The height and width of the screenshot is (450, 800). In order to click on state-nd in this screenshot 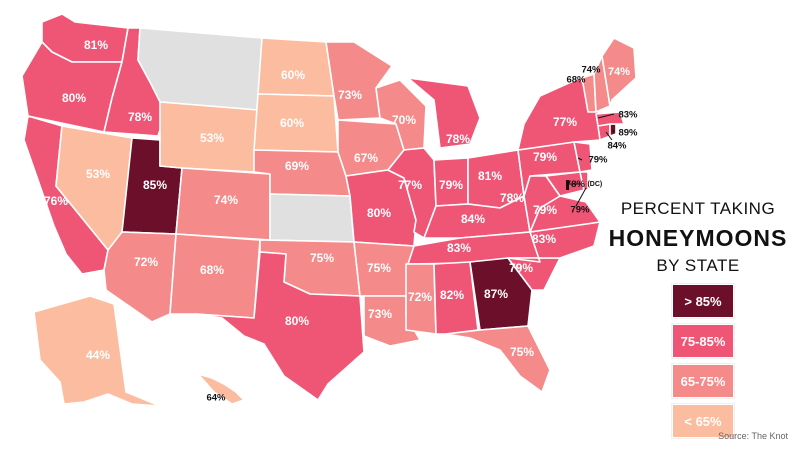, I will do `click(296, 67)`.